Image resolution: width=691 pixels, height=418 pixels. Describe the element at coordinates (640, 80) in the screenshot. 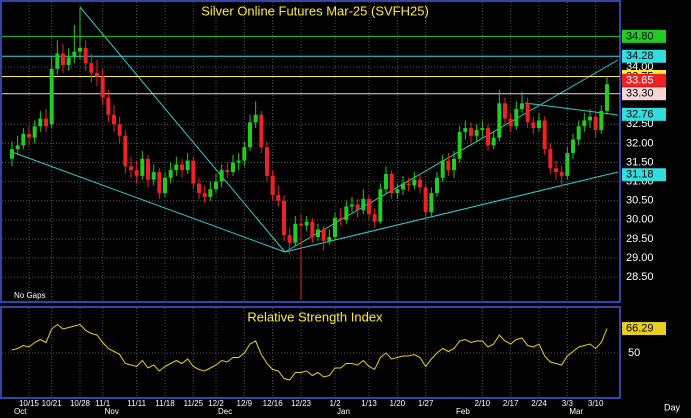

I see `level-label: 33.65` at that location.